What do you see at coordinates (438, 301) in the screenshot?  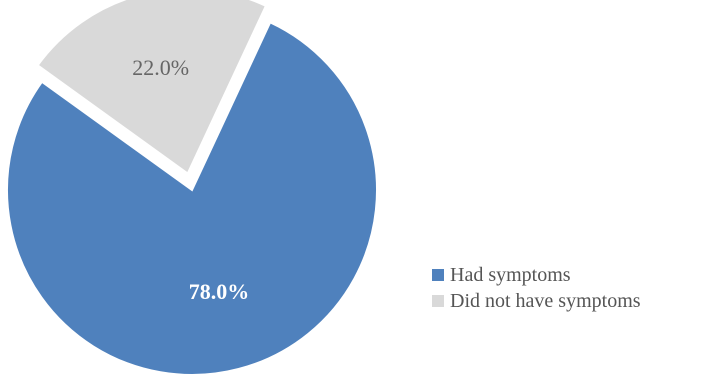 I see `legend-swatch-did-not-have-symptoms` at bounding box center [438, 301].